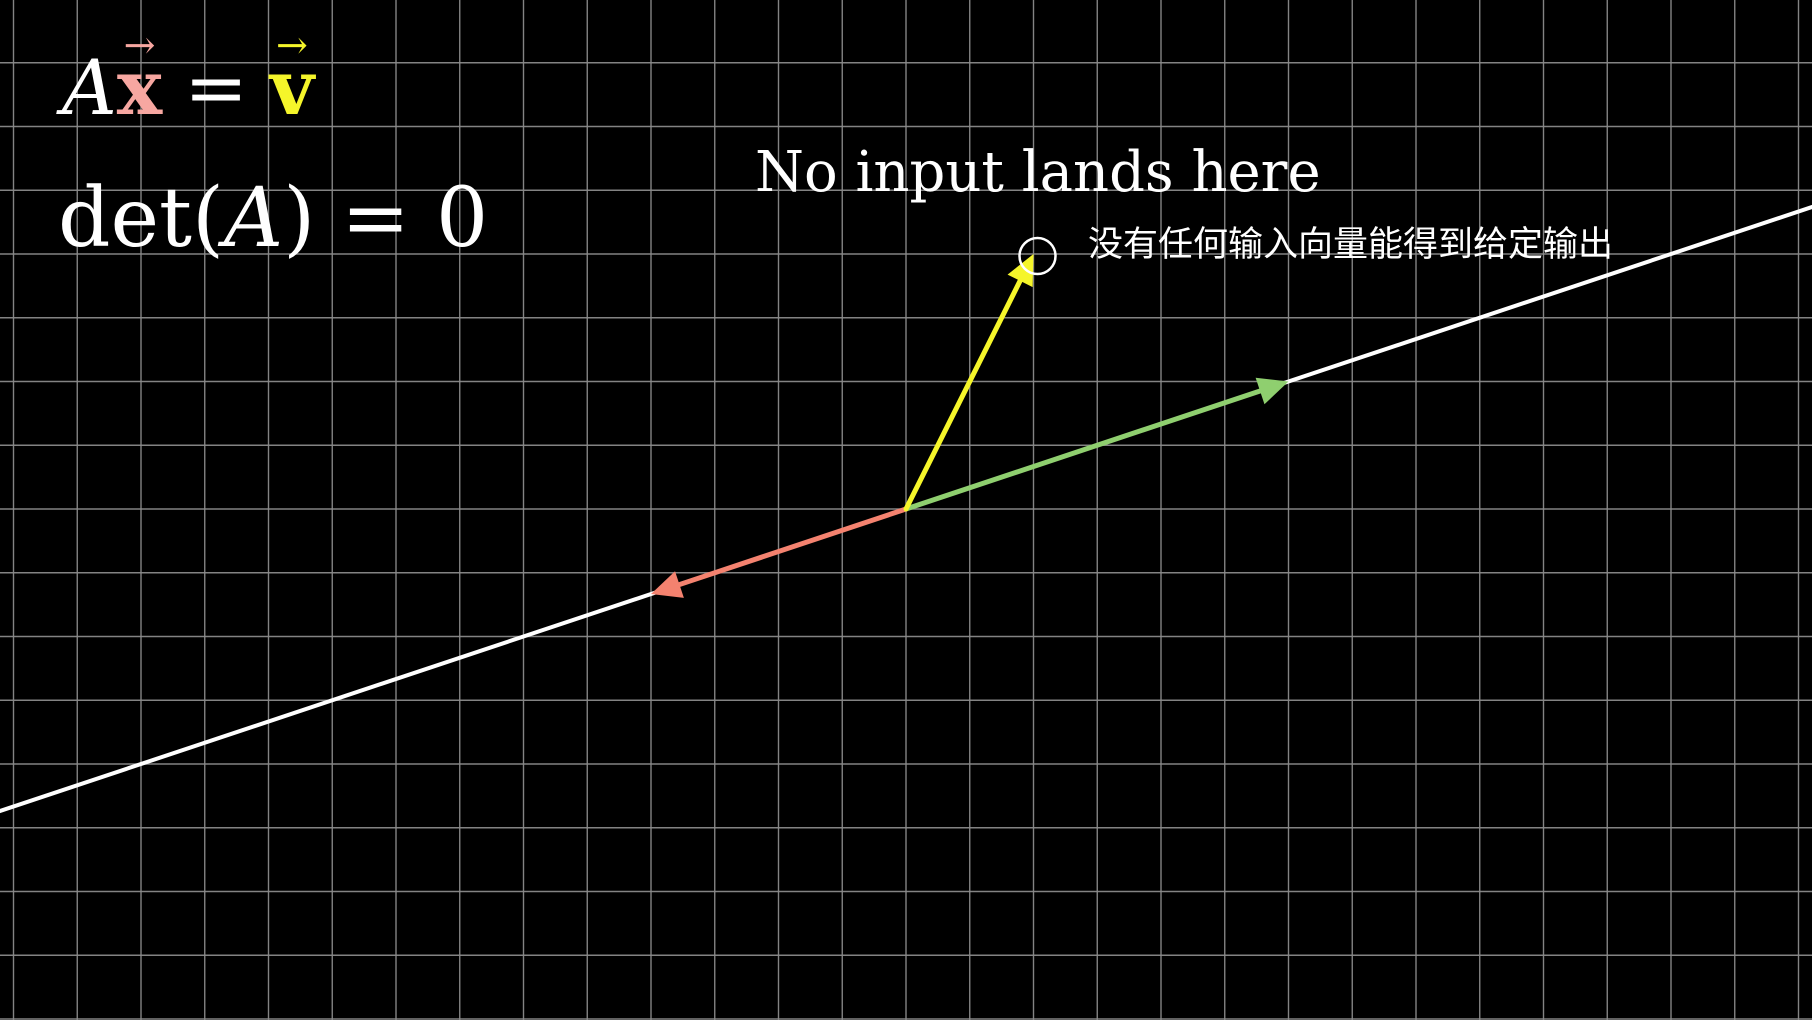  Describe the element at coordinates (386, 218) in the screenshot. I see `det-suffix: ) = 0` at that location.